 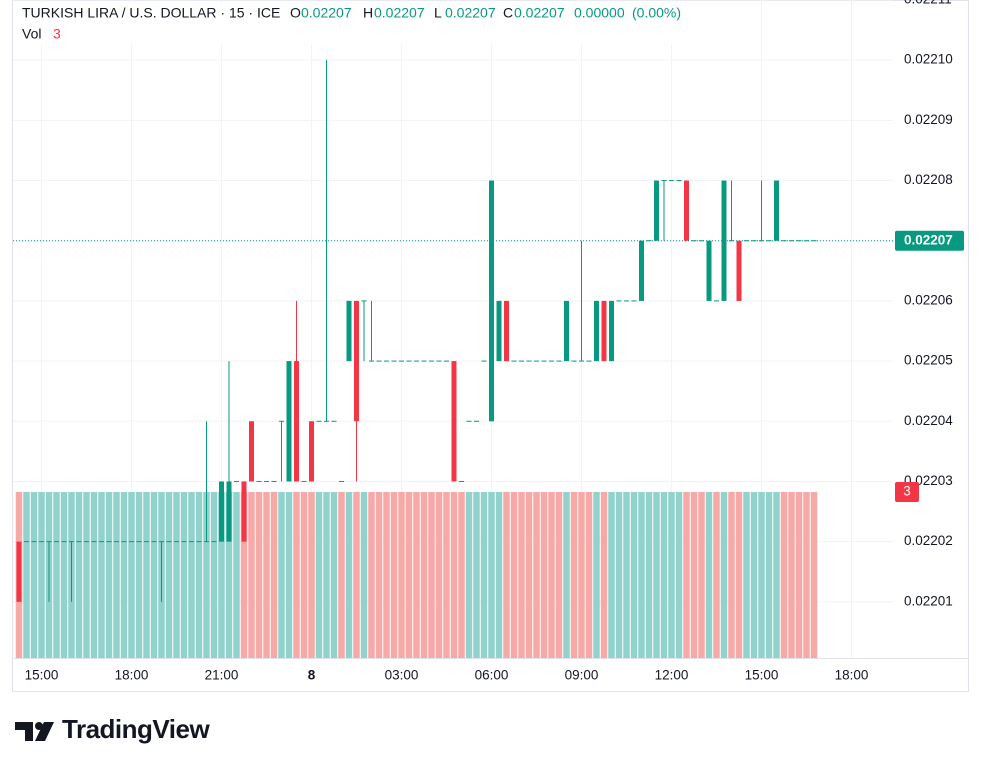 What do you see at coordinates (57, 34) in the screenshot?
I see `volume-value: 3` at bounding box center [57, 34].